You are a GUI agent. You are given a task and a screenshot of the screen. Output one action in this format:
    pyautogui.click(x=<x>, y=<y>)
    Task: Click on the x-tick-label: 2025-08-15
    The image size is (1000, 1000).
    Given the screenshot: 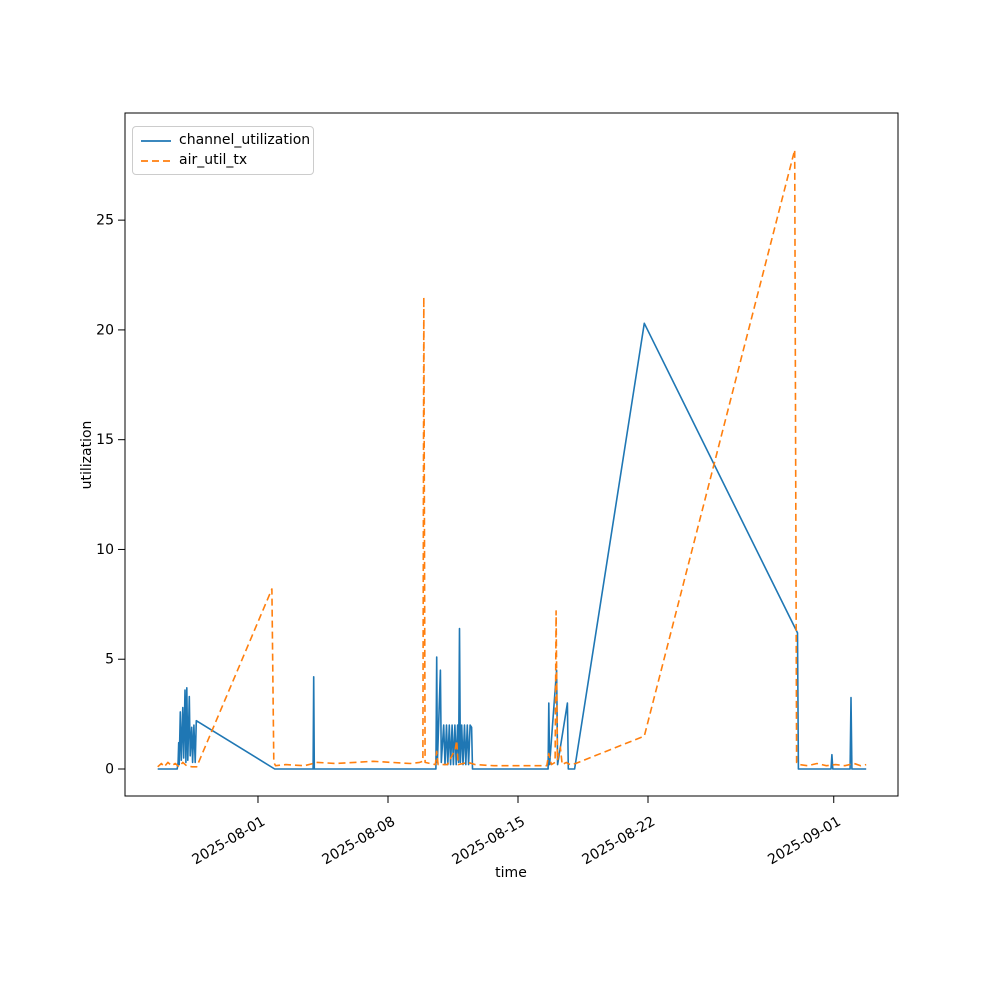 What is the action you would take?
    pyautogui.click(x=489, y=841)
    